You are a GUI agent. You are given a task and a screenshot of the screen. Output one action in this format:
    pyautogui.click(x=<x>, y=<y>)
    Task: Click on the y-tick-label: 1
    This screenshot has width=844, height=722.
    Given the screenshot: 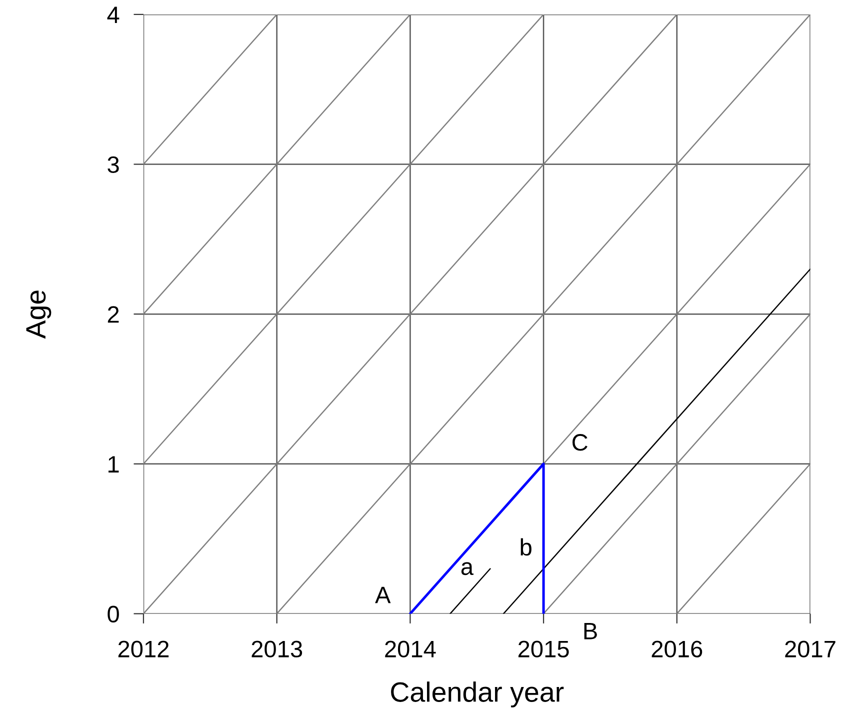 What is the action you would take?
    pyautogui.click(x=113, y=464)
    